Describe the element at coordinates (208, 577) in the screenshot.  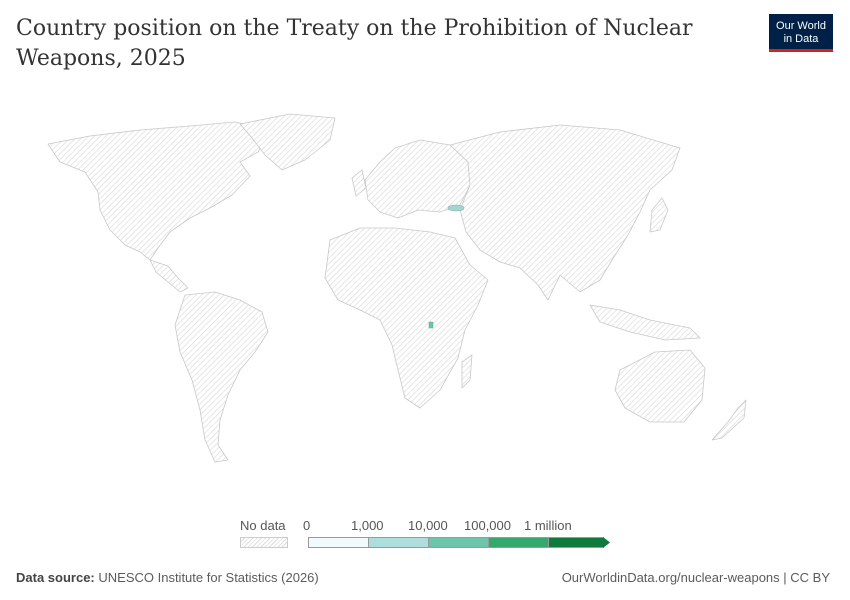
I see `source-text: UNESCO Institute for Statistics (2026)` at that location.